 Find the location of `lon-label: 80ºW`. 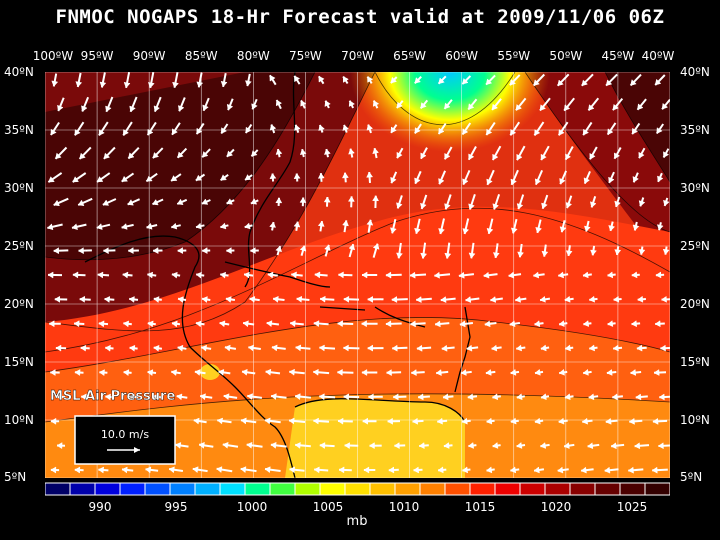

lon-label: 80ºW is located at coordinates (253, 56).